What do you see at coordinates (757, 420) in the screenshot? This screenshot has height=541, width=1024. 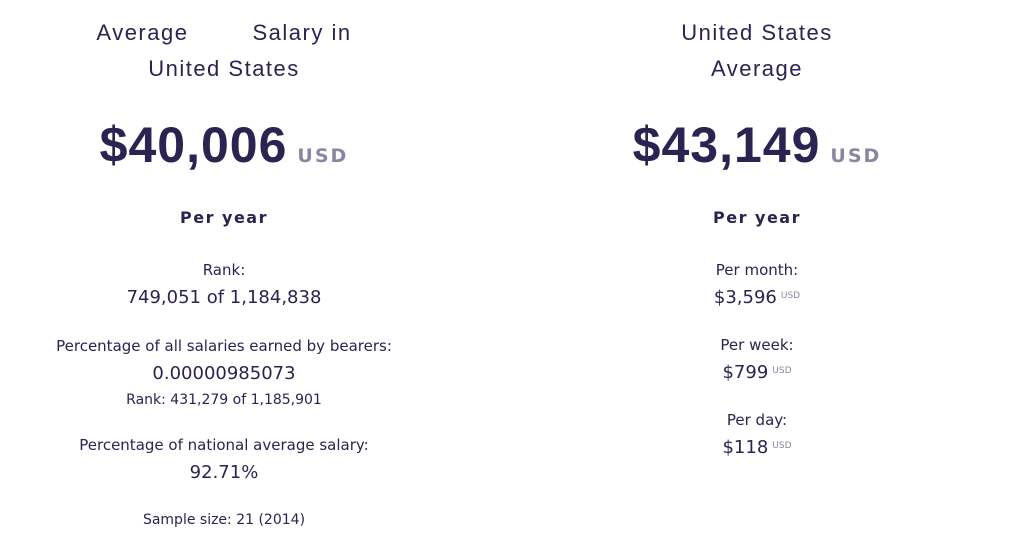 I see `label: Per day:` at bounding box center [757, 420].